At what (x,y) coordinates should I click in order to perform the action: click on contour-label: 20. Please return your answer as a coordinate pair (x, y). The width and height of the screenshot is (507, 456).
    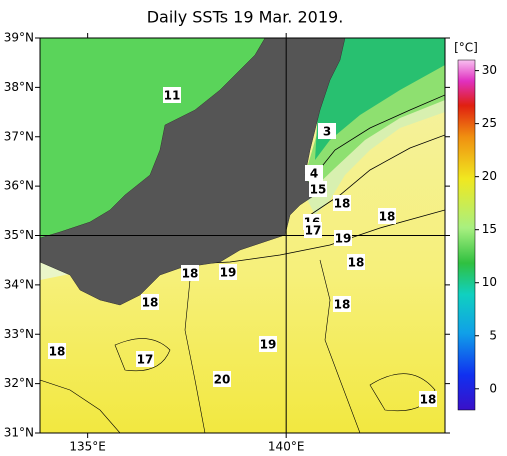
    Looking at the image, I should click on (222, 380).